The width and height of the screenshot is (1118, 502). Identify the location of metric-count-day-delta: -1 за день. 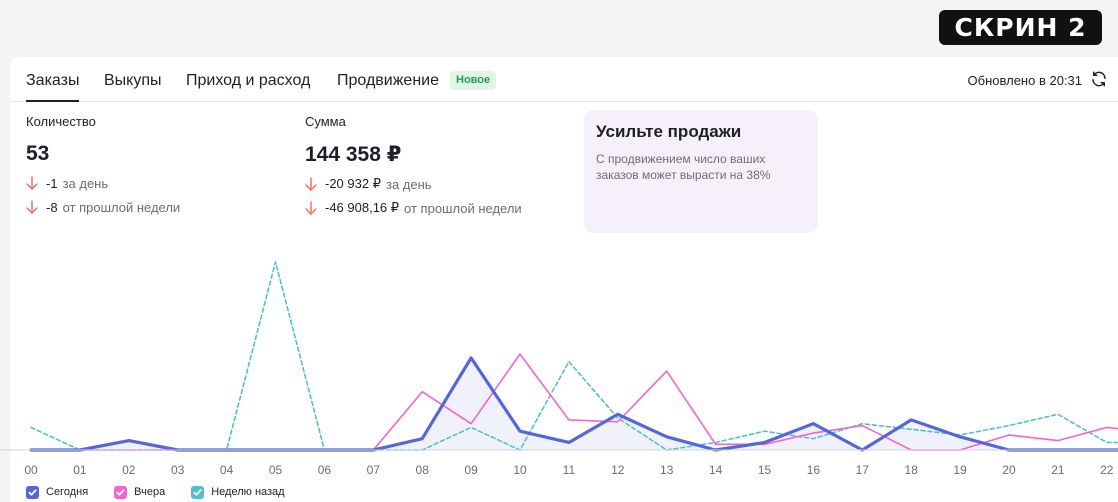
(103, 183).